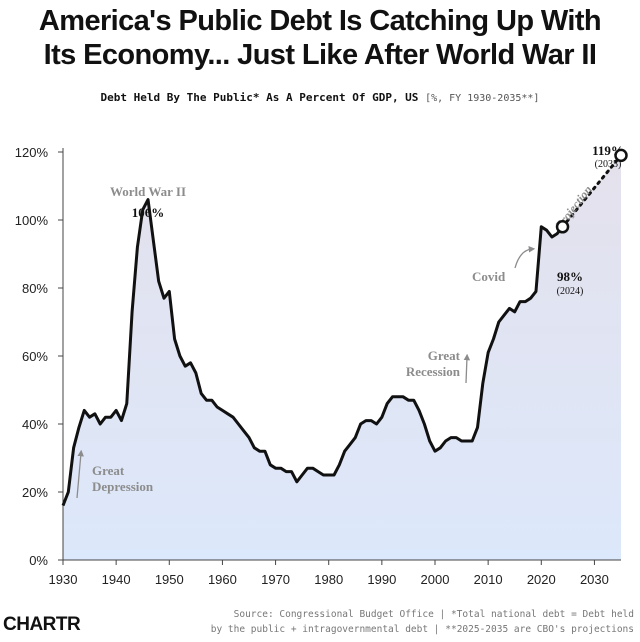  I want to click on label-great-recession-2: Recession, so click(433, 371).